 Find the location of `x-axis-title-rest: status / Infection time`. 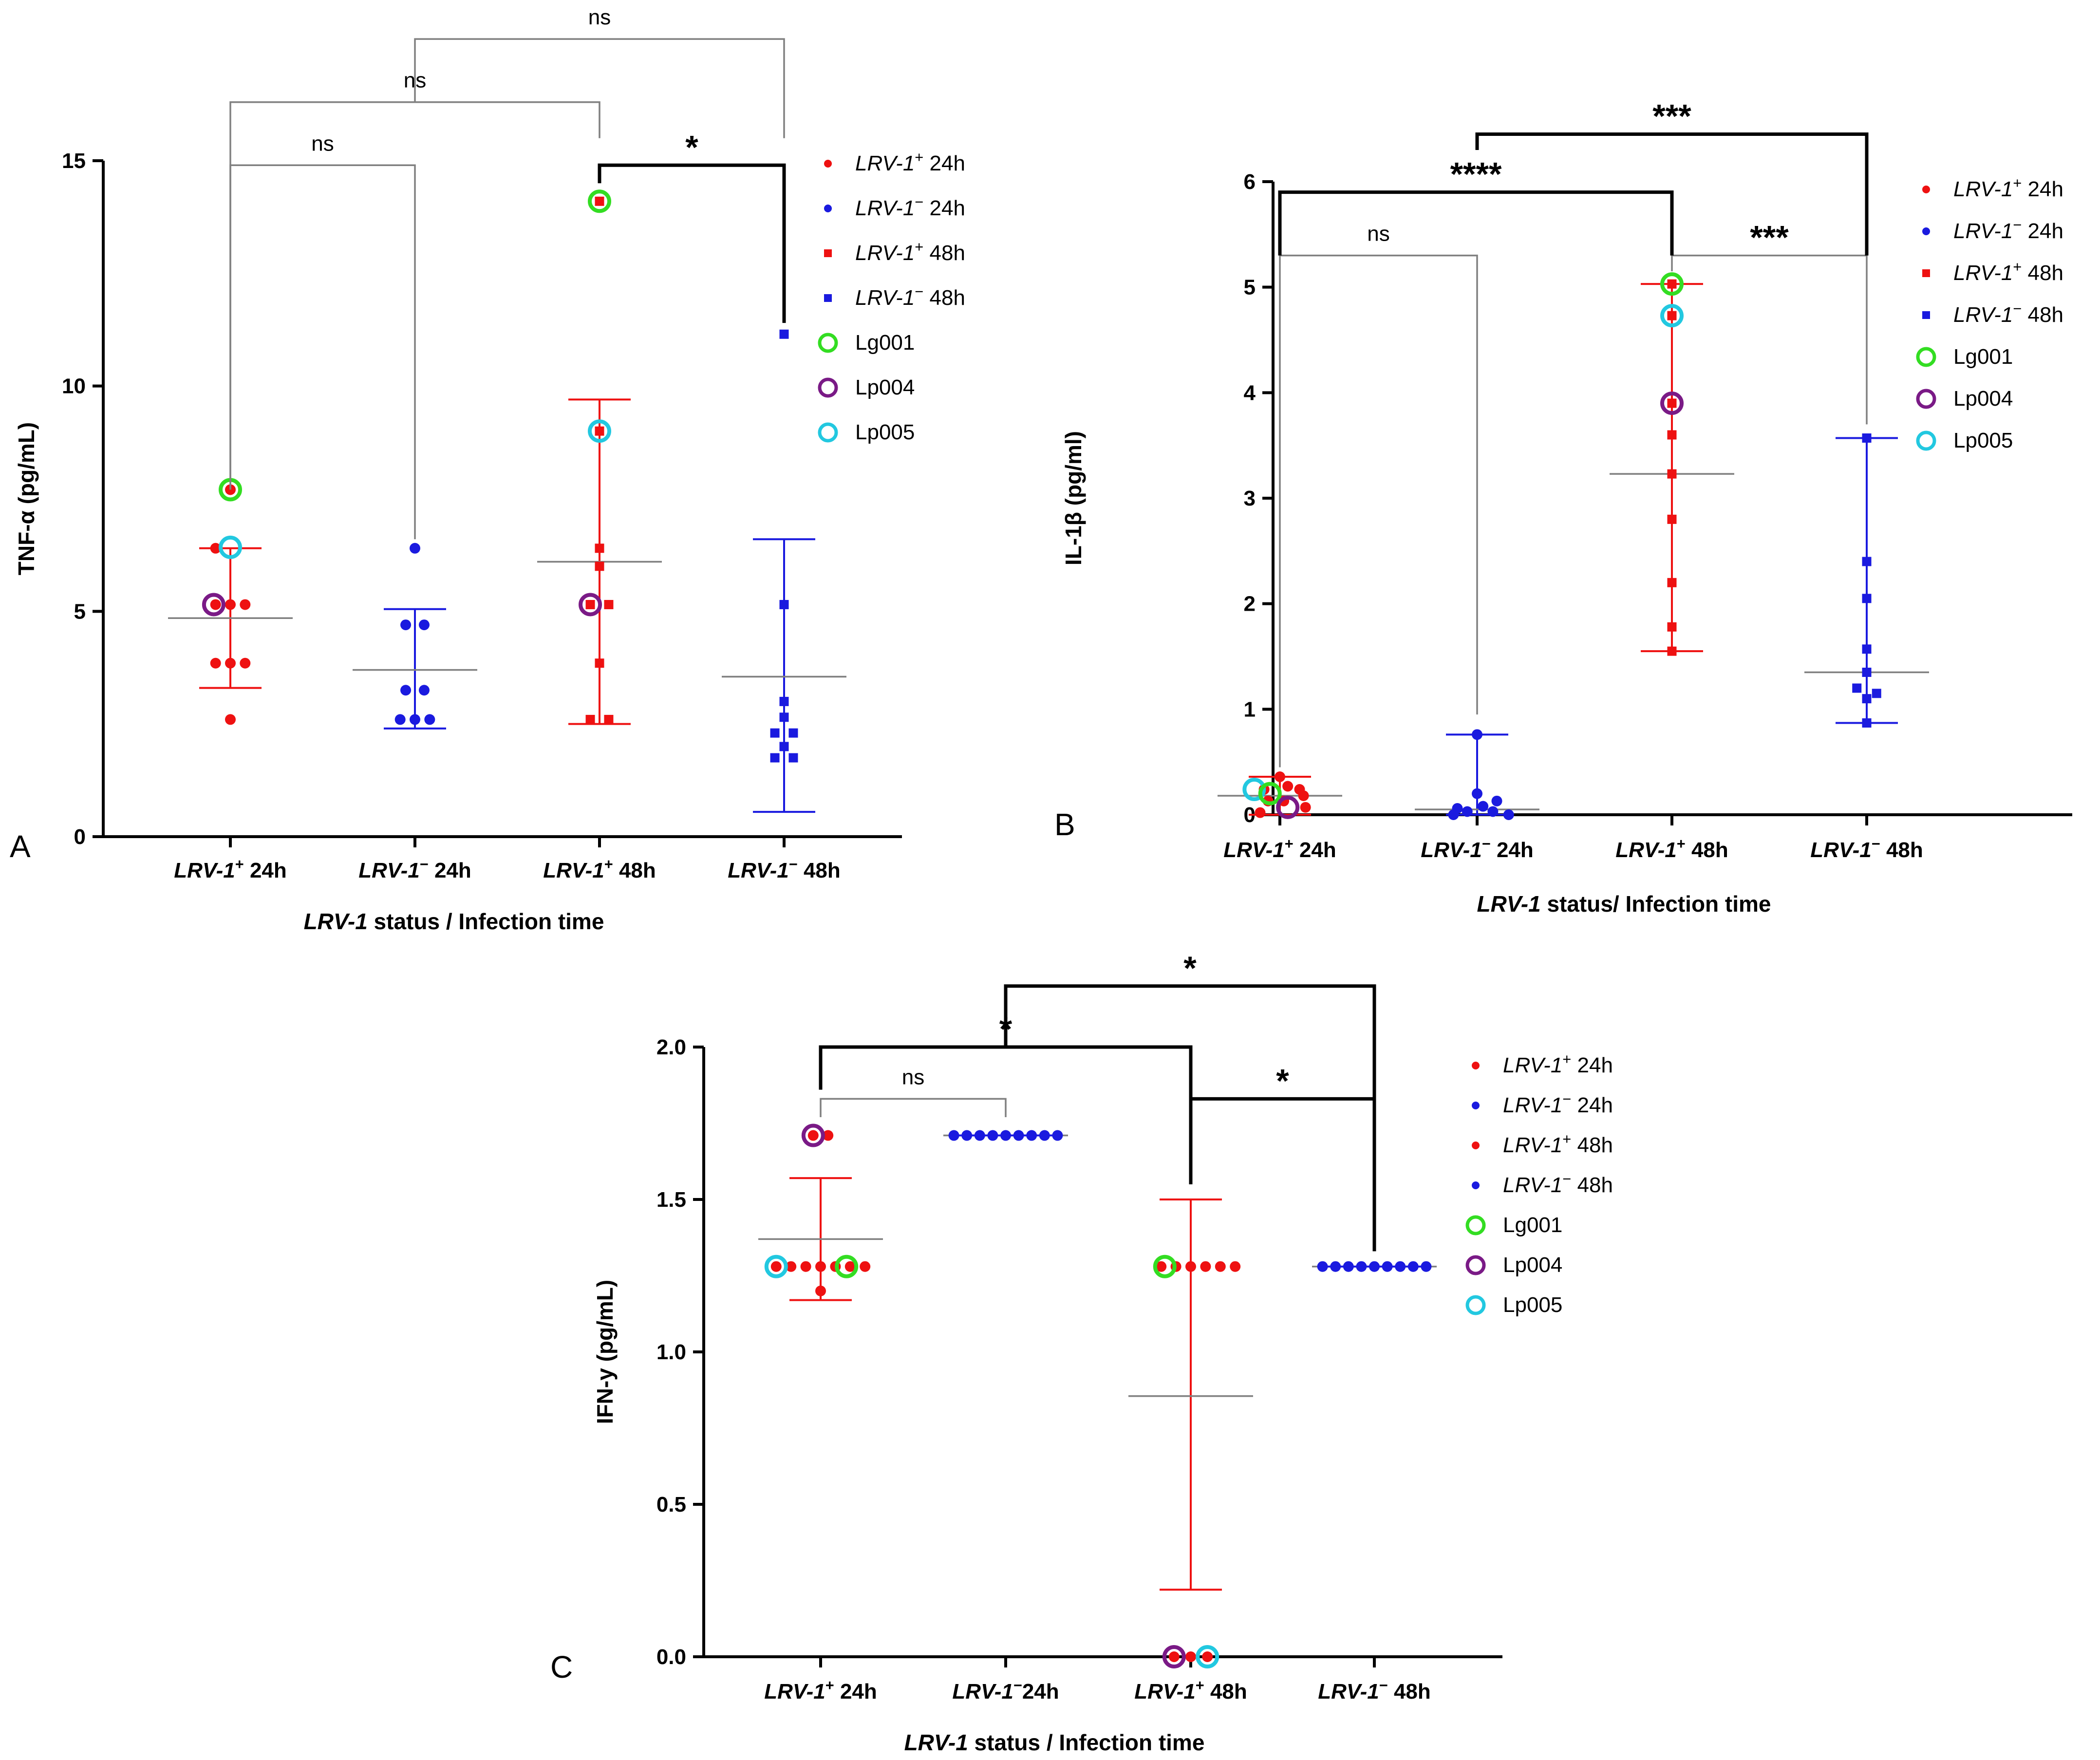

x-axis-title-rest: status / Infection time is located at coordinates (486, 921).